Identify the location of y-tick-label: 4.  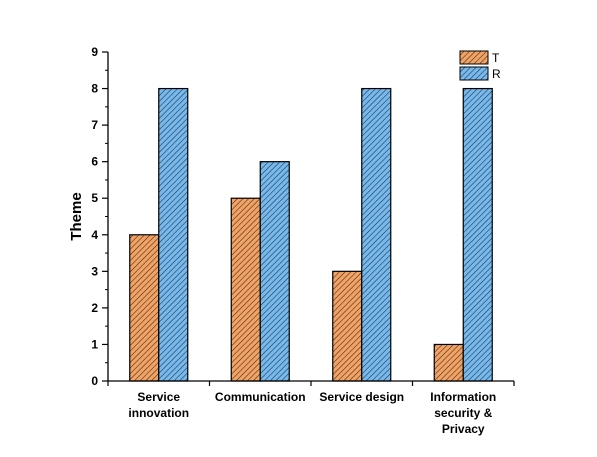
(94, 235).